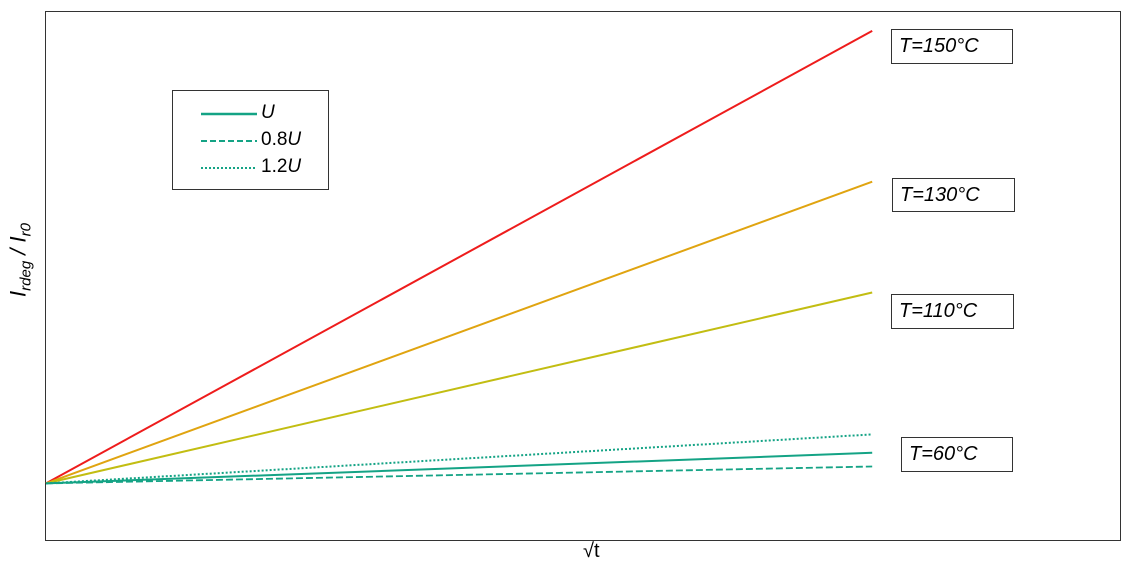 The image size is (1127, 563). I want to click on legend-label-1-2u: 1.2U, so click(281, 166).